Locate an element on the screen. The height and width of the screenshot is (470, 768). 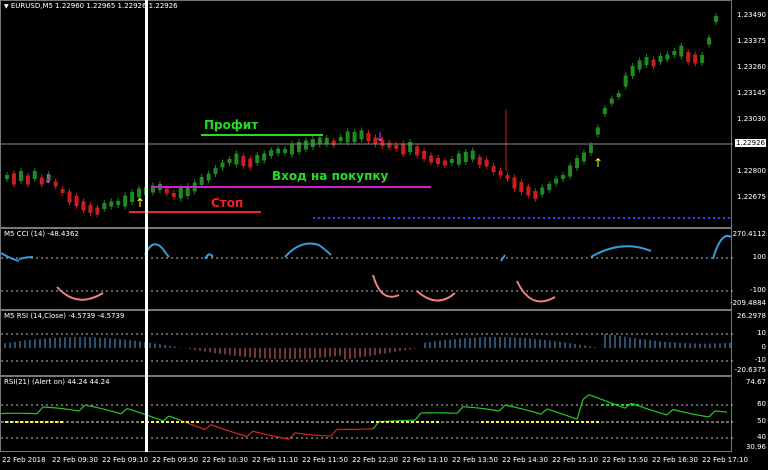
time-tick: 22 Feb 2018 is located at coordinates (24, 460).